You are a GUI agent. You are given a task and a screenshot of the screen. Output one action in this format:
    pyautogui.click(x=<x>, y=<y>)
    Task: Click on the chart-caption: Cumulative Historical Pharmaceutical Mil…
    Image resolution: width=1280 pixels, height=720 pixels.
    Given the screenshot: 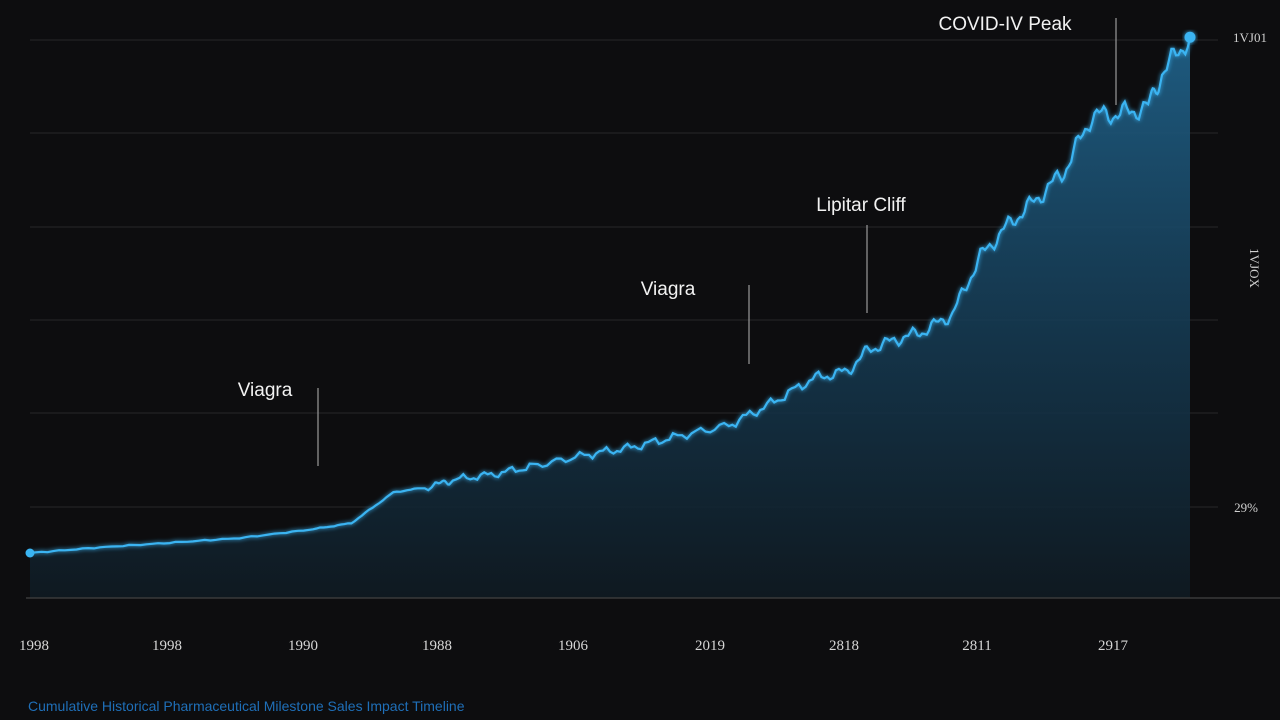 What is the action you would take?
    pyautogui.click(x=246, y=706)
    